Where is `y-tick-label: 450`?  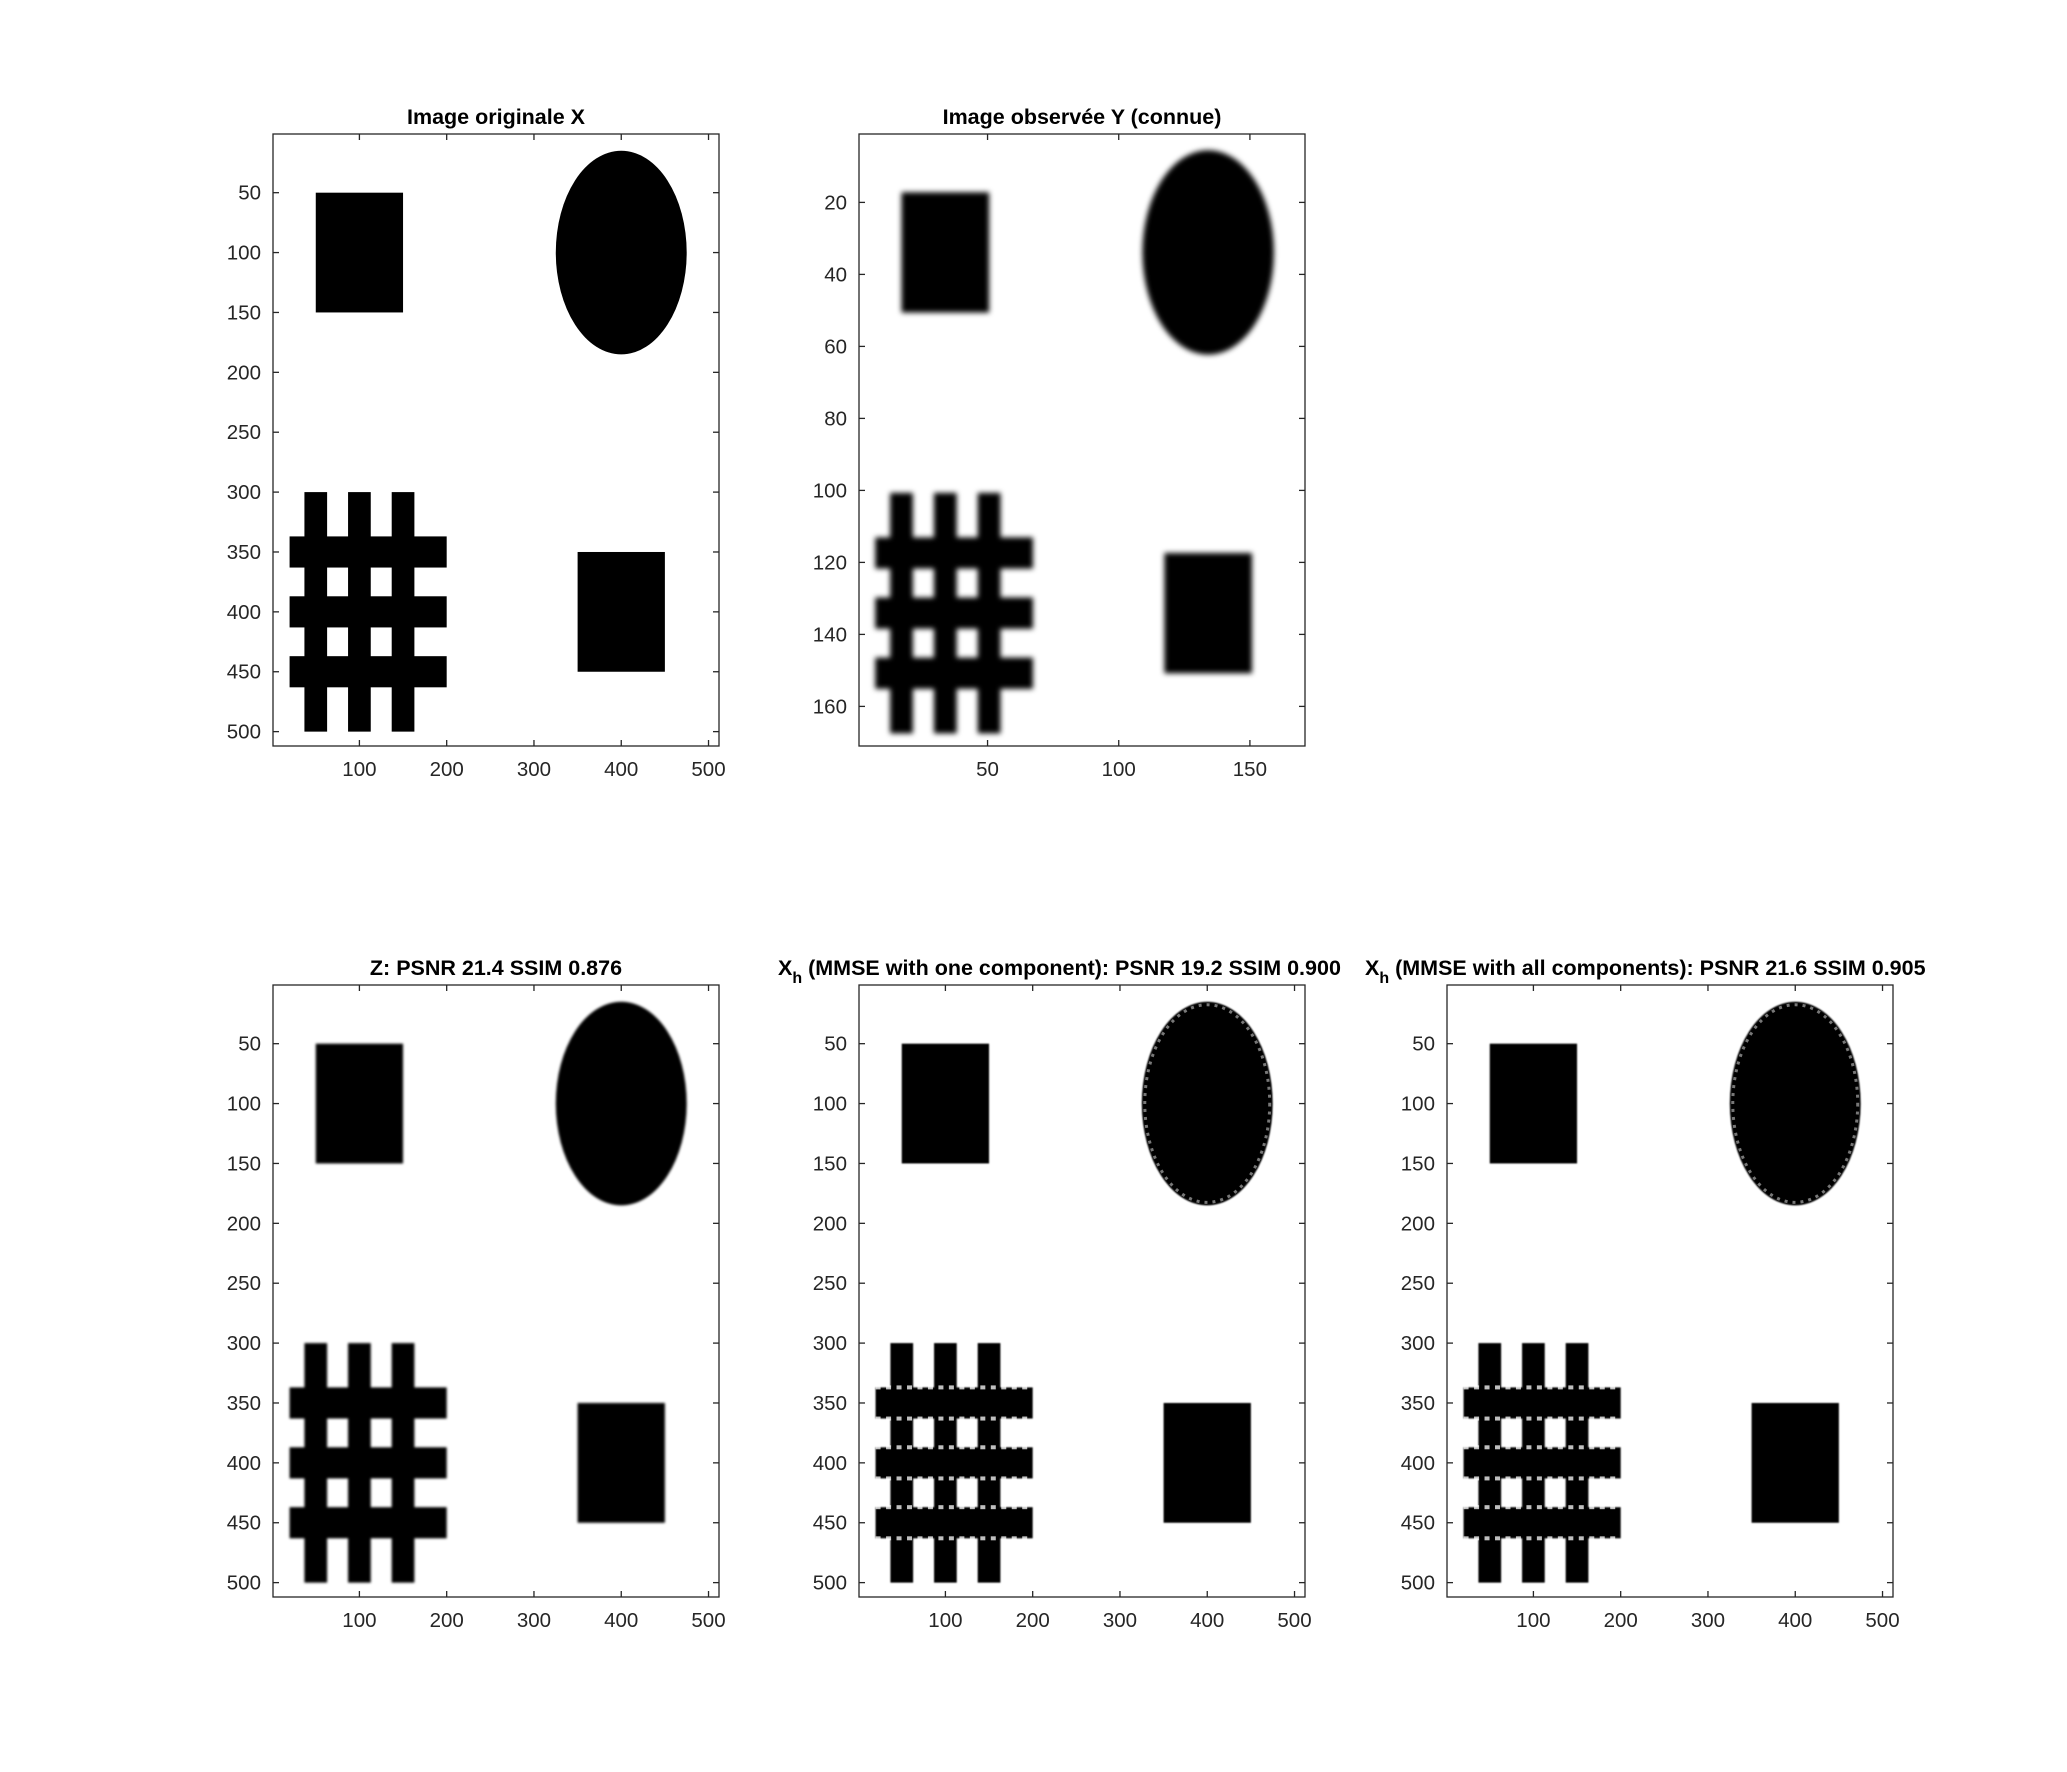 y-tick-label: 450 is located at coordinates (244, 672).